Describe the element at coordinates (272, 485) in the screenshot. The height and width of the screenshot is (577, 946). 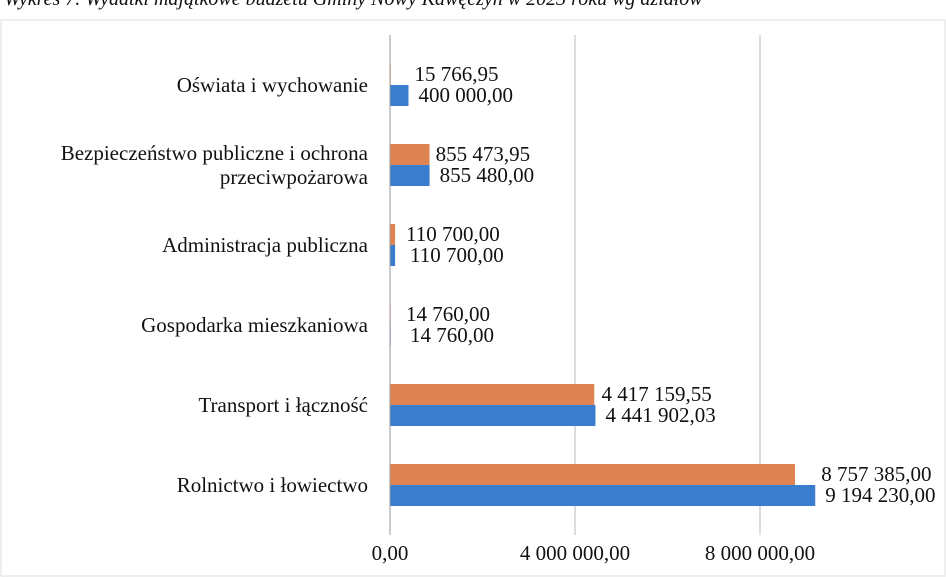
I see `category-label: Rolnictwo i łowiectwo` at that location.